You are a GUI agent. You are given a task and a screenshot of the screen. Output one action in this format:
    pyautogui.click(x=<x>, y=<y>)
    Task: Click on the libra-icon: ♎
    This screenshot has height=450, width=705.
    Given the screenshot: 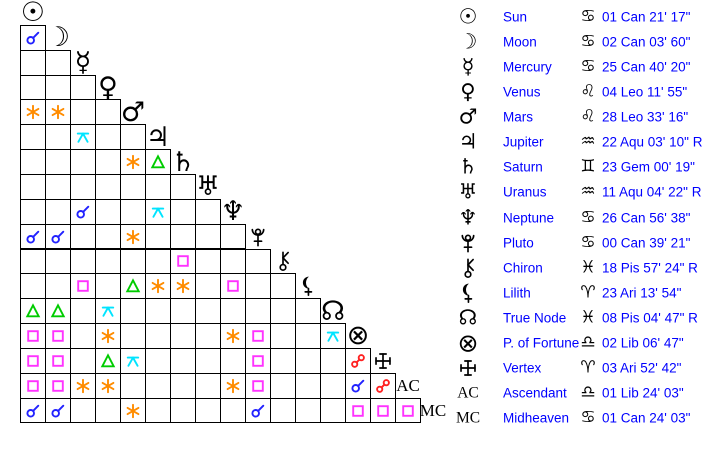 What is the action you would take?
    pyautogui.click(x=588, y=342)
    